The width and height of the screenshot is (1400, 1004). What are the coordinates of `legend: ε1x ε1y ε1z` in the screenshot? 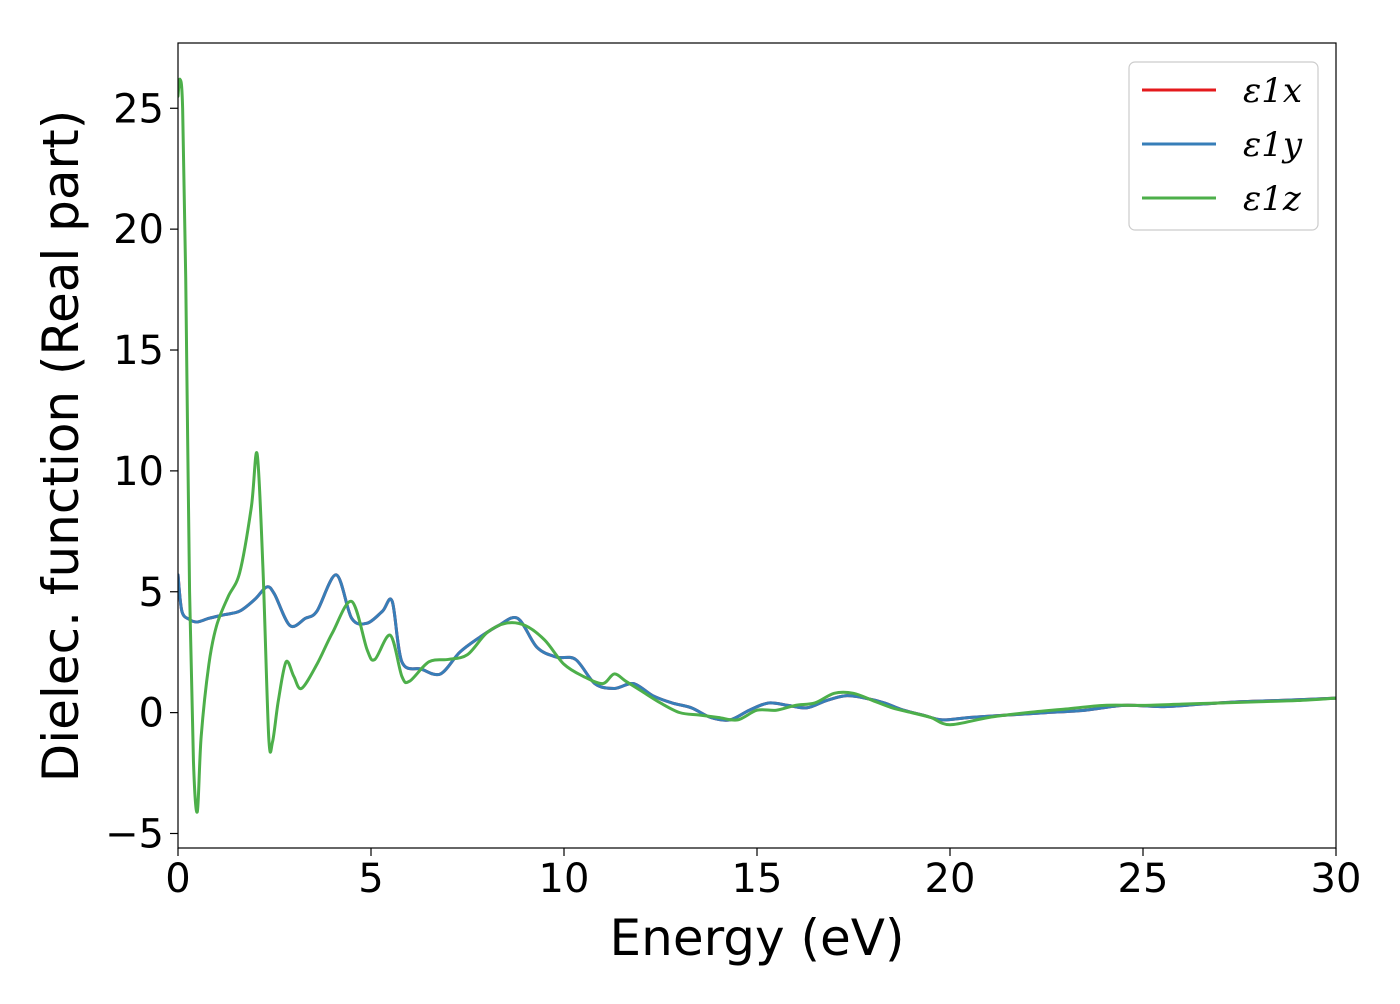 It's located at (1223, 146).